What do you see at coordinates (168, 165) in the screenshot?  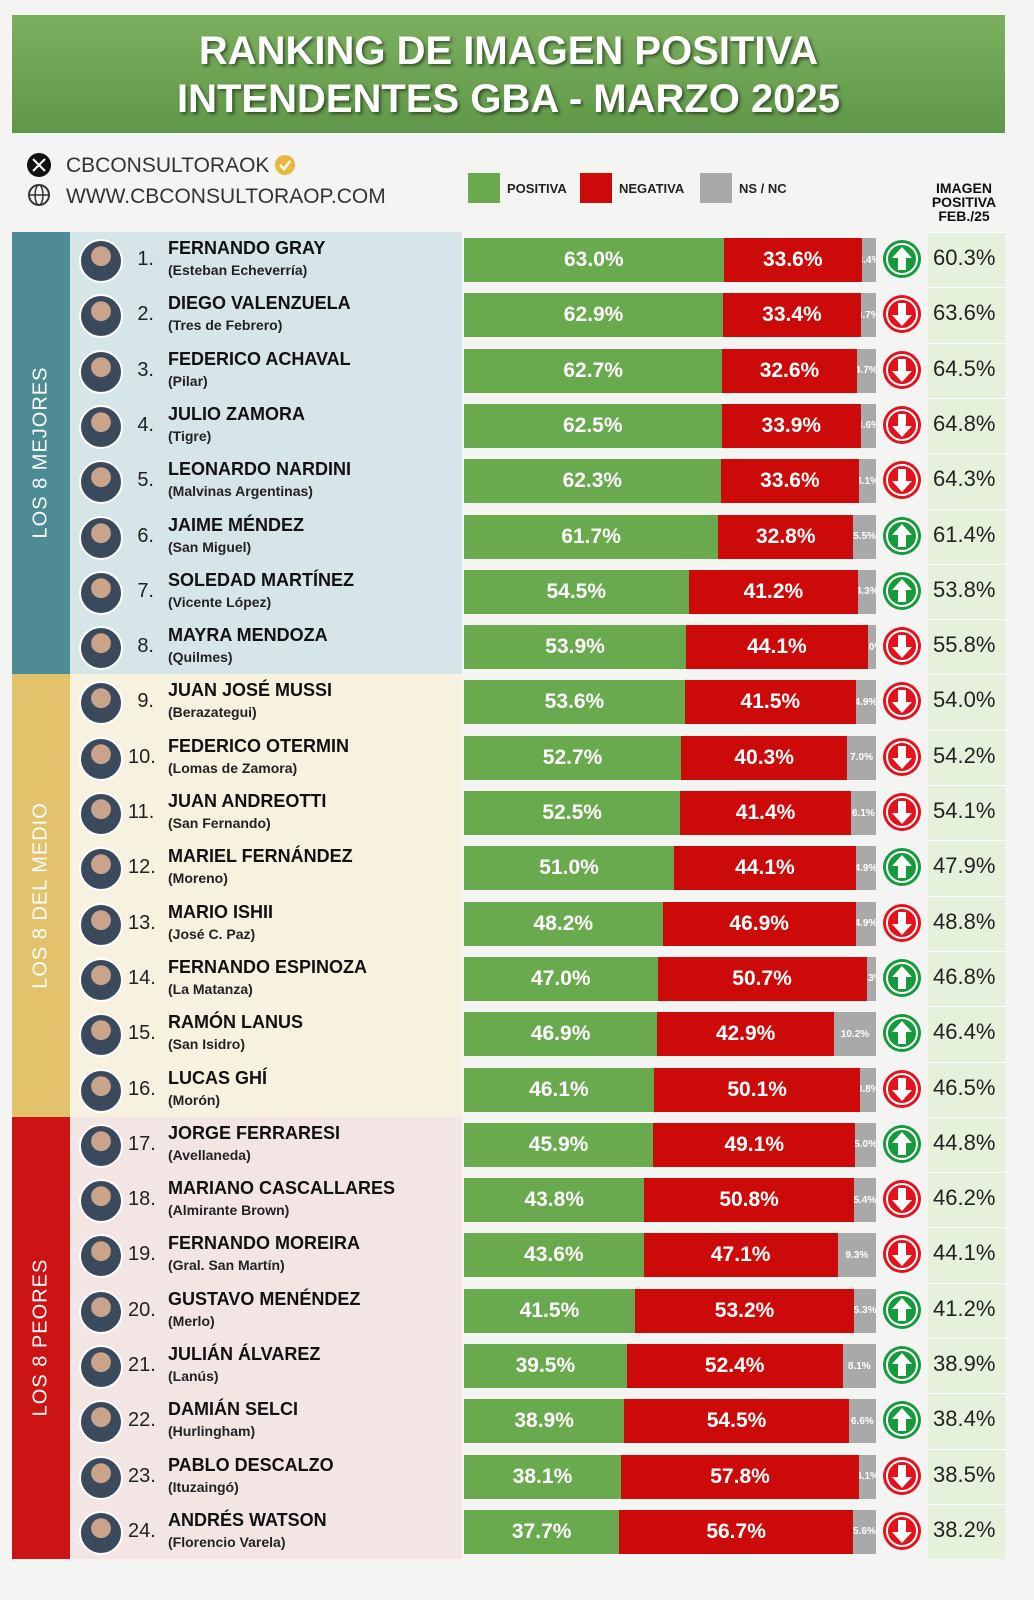 I see `source-handle: CBCONSULTORAOK` at bounding box center [168, 165].